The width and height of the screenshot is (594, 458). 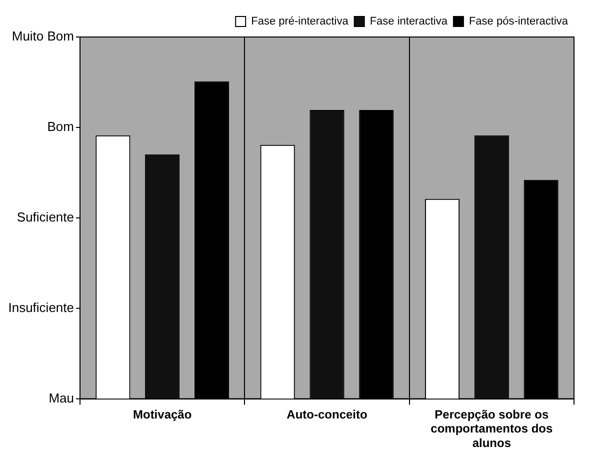 I want to click on x-tick-label: Auto-conceito, so click(x=327, y=414).